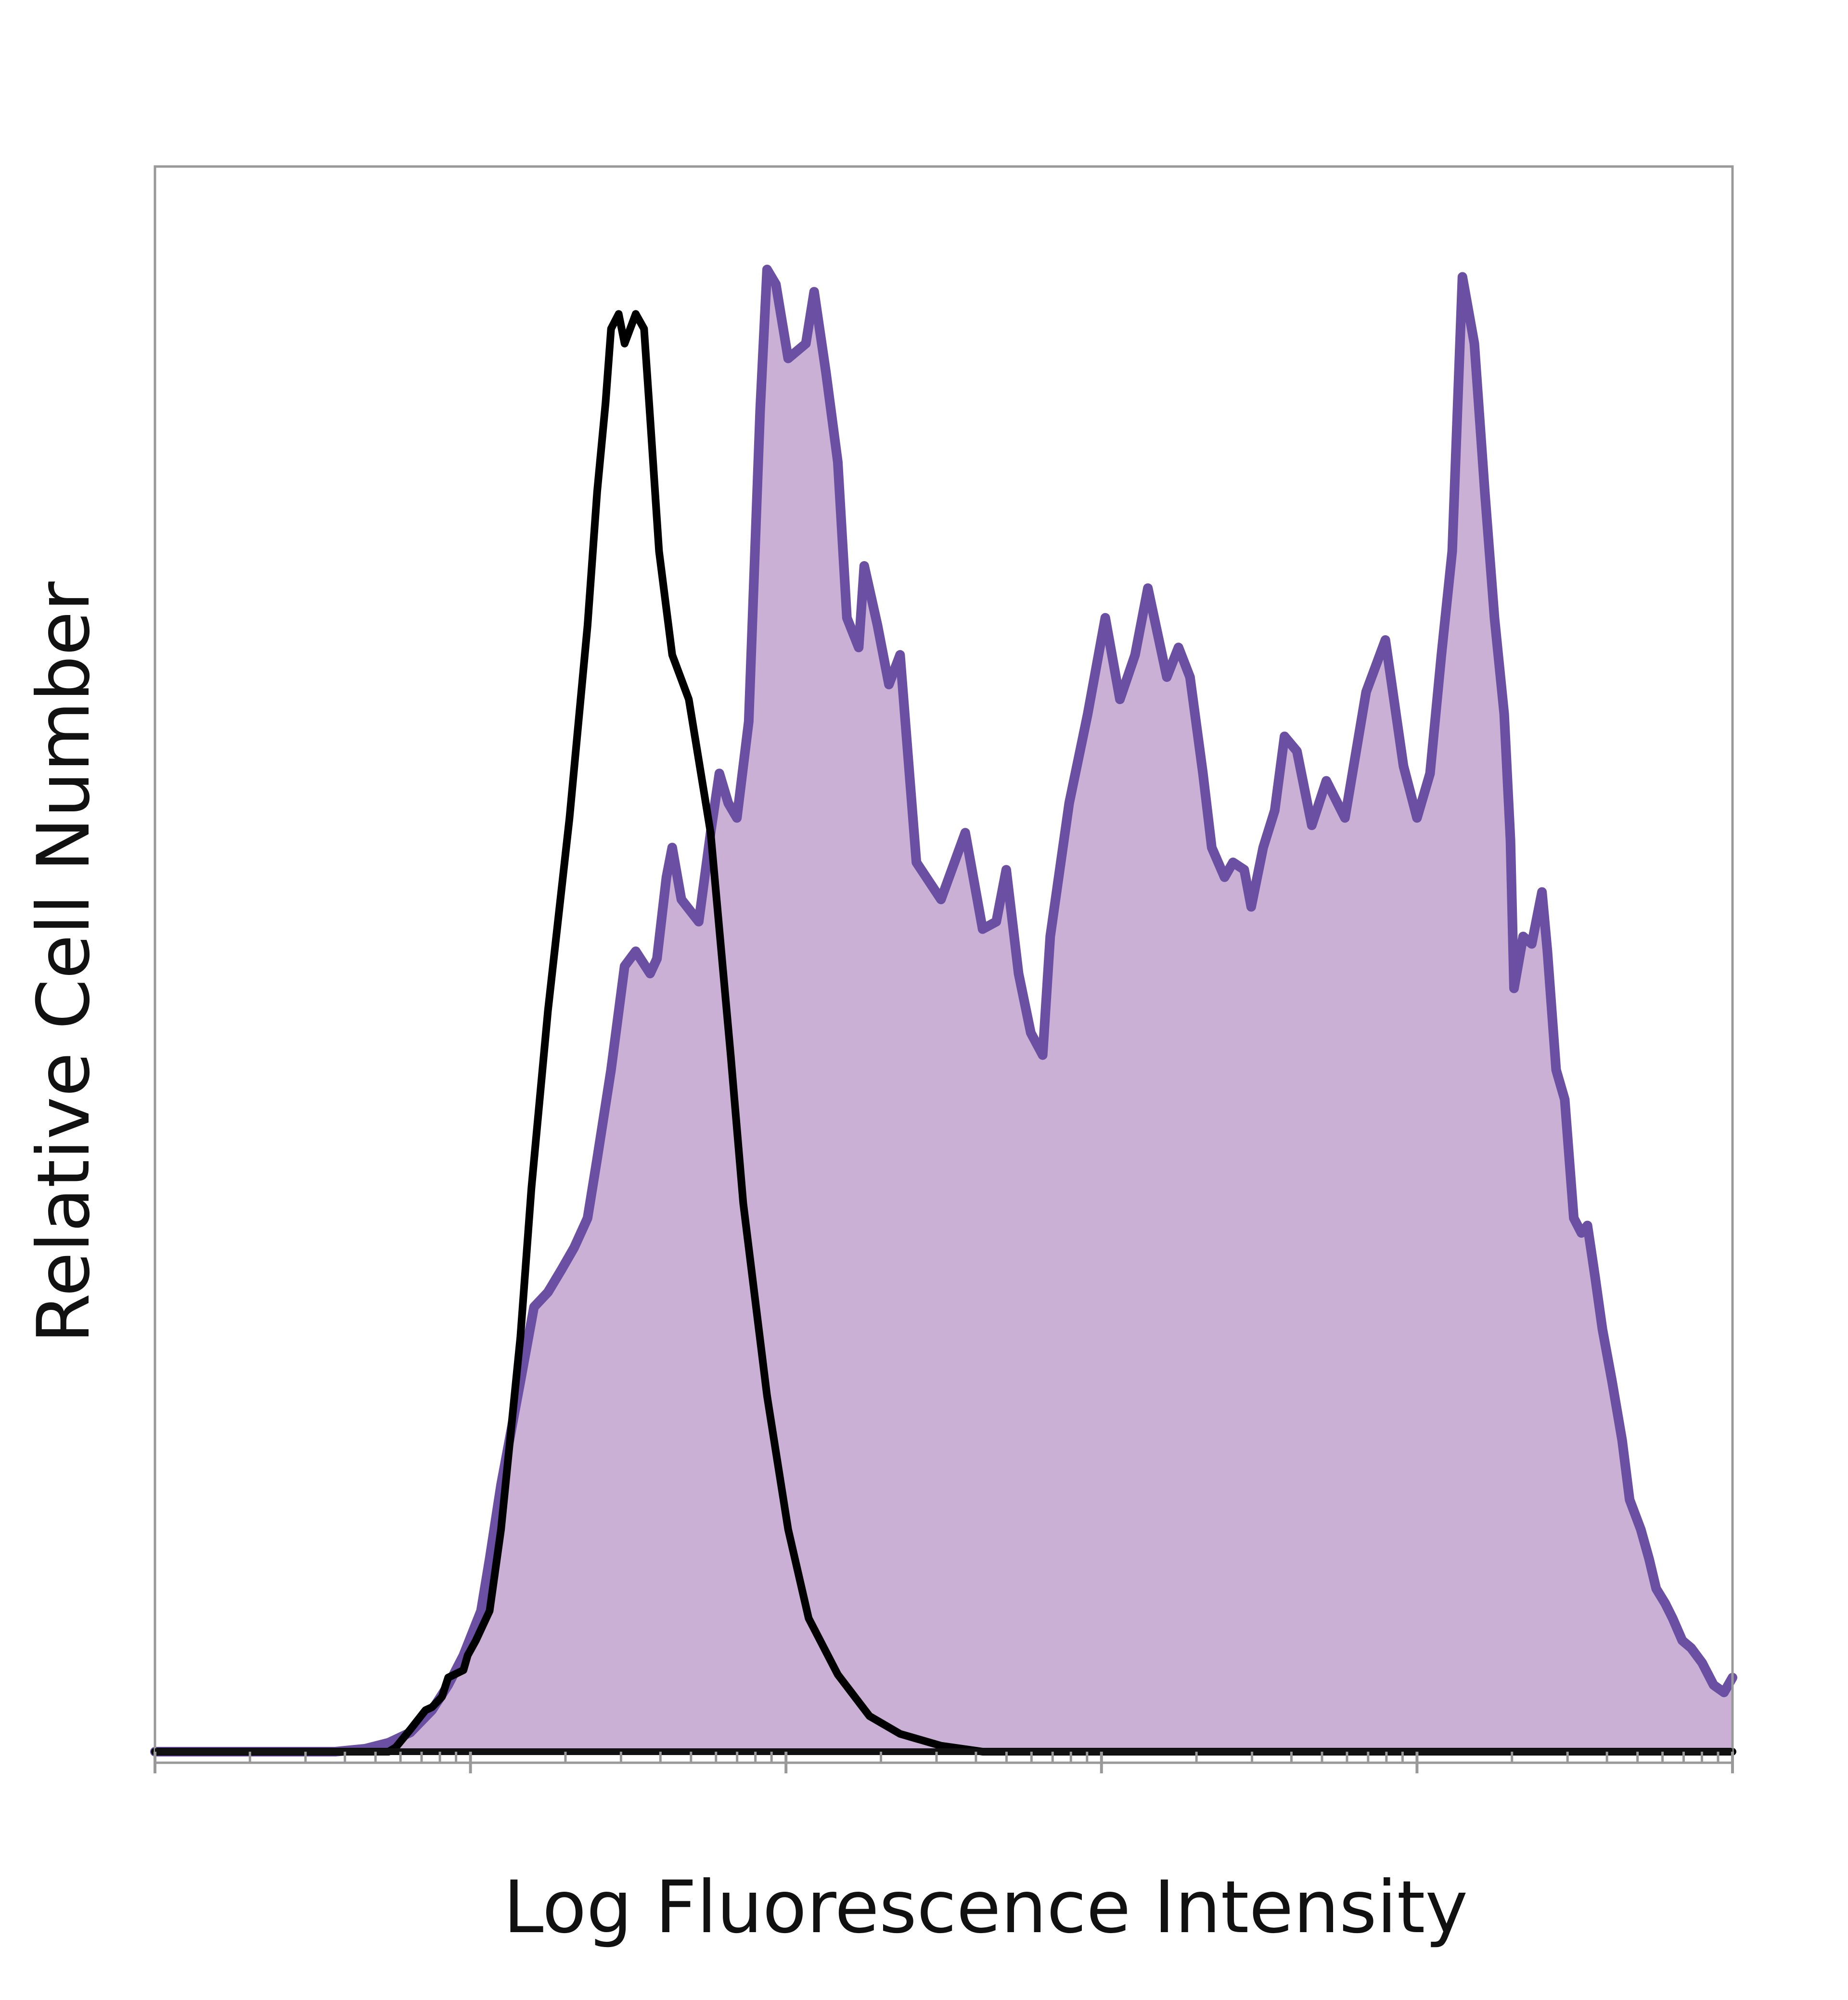 Image resolution: width=1848 pixels, height=2000 pixels. I want to click on x-axis-label: Log Fluorescence Intensity, so click(985, 1907).